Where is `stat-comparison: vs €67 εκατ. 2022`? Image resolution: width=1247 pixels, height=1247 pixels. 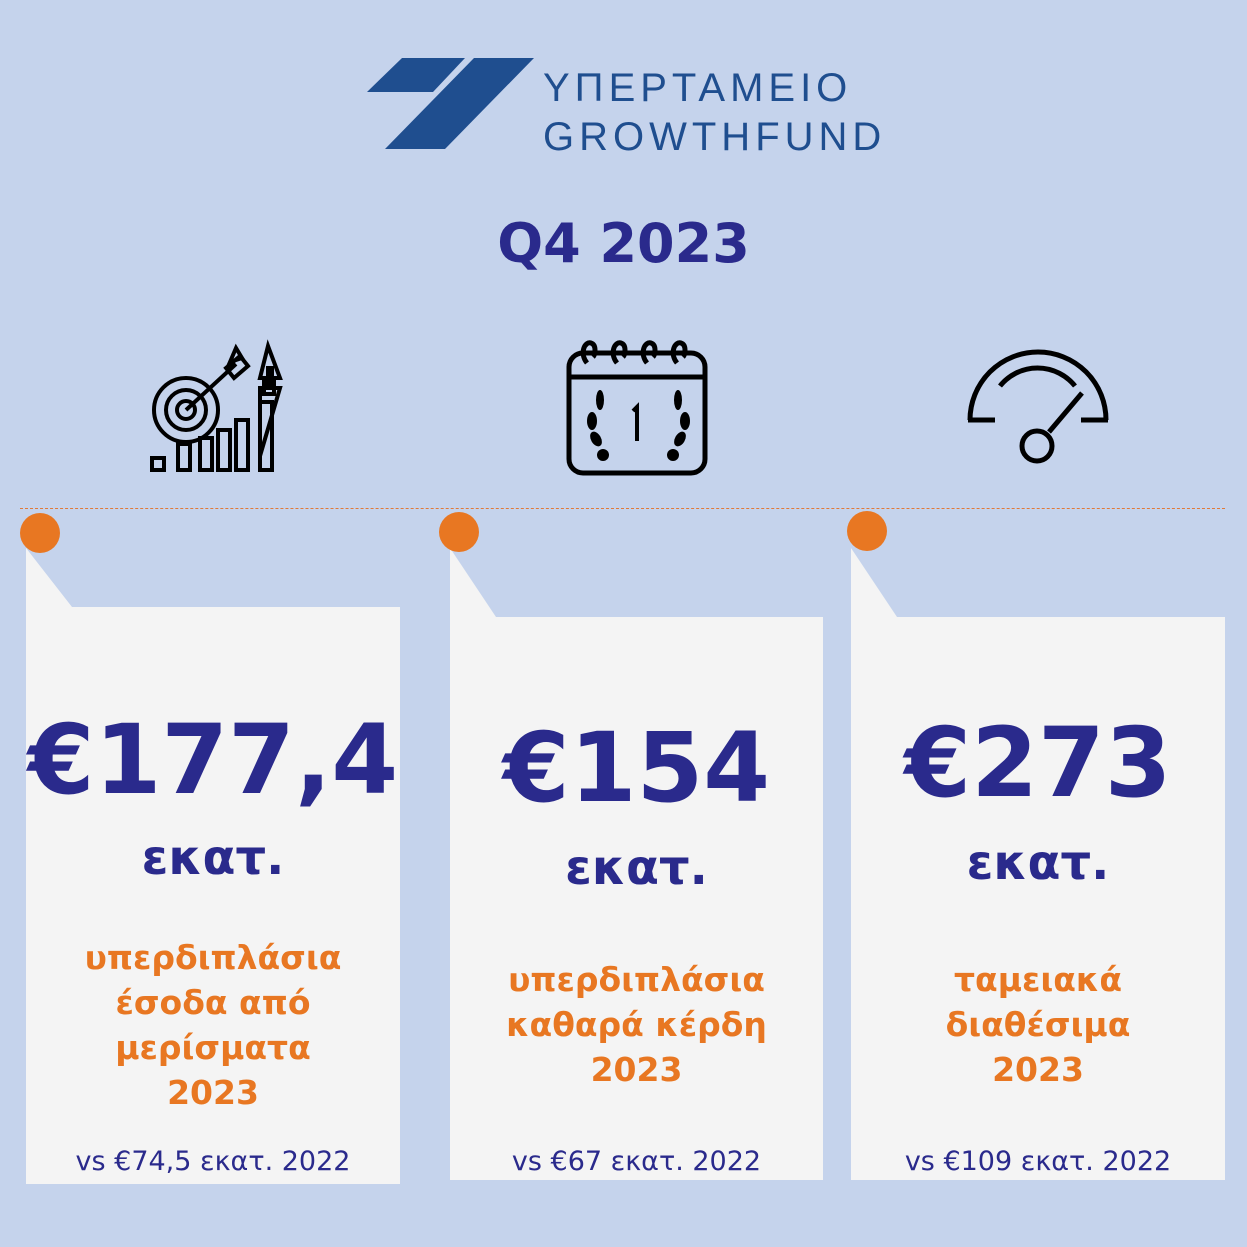
stat-comparison: vs €67 εκατ. 2022 is located at coordinates (636, 1161).